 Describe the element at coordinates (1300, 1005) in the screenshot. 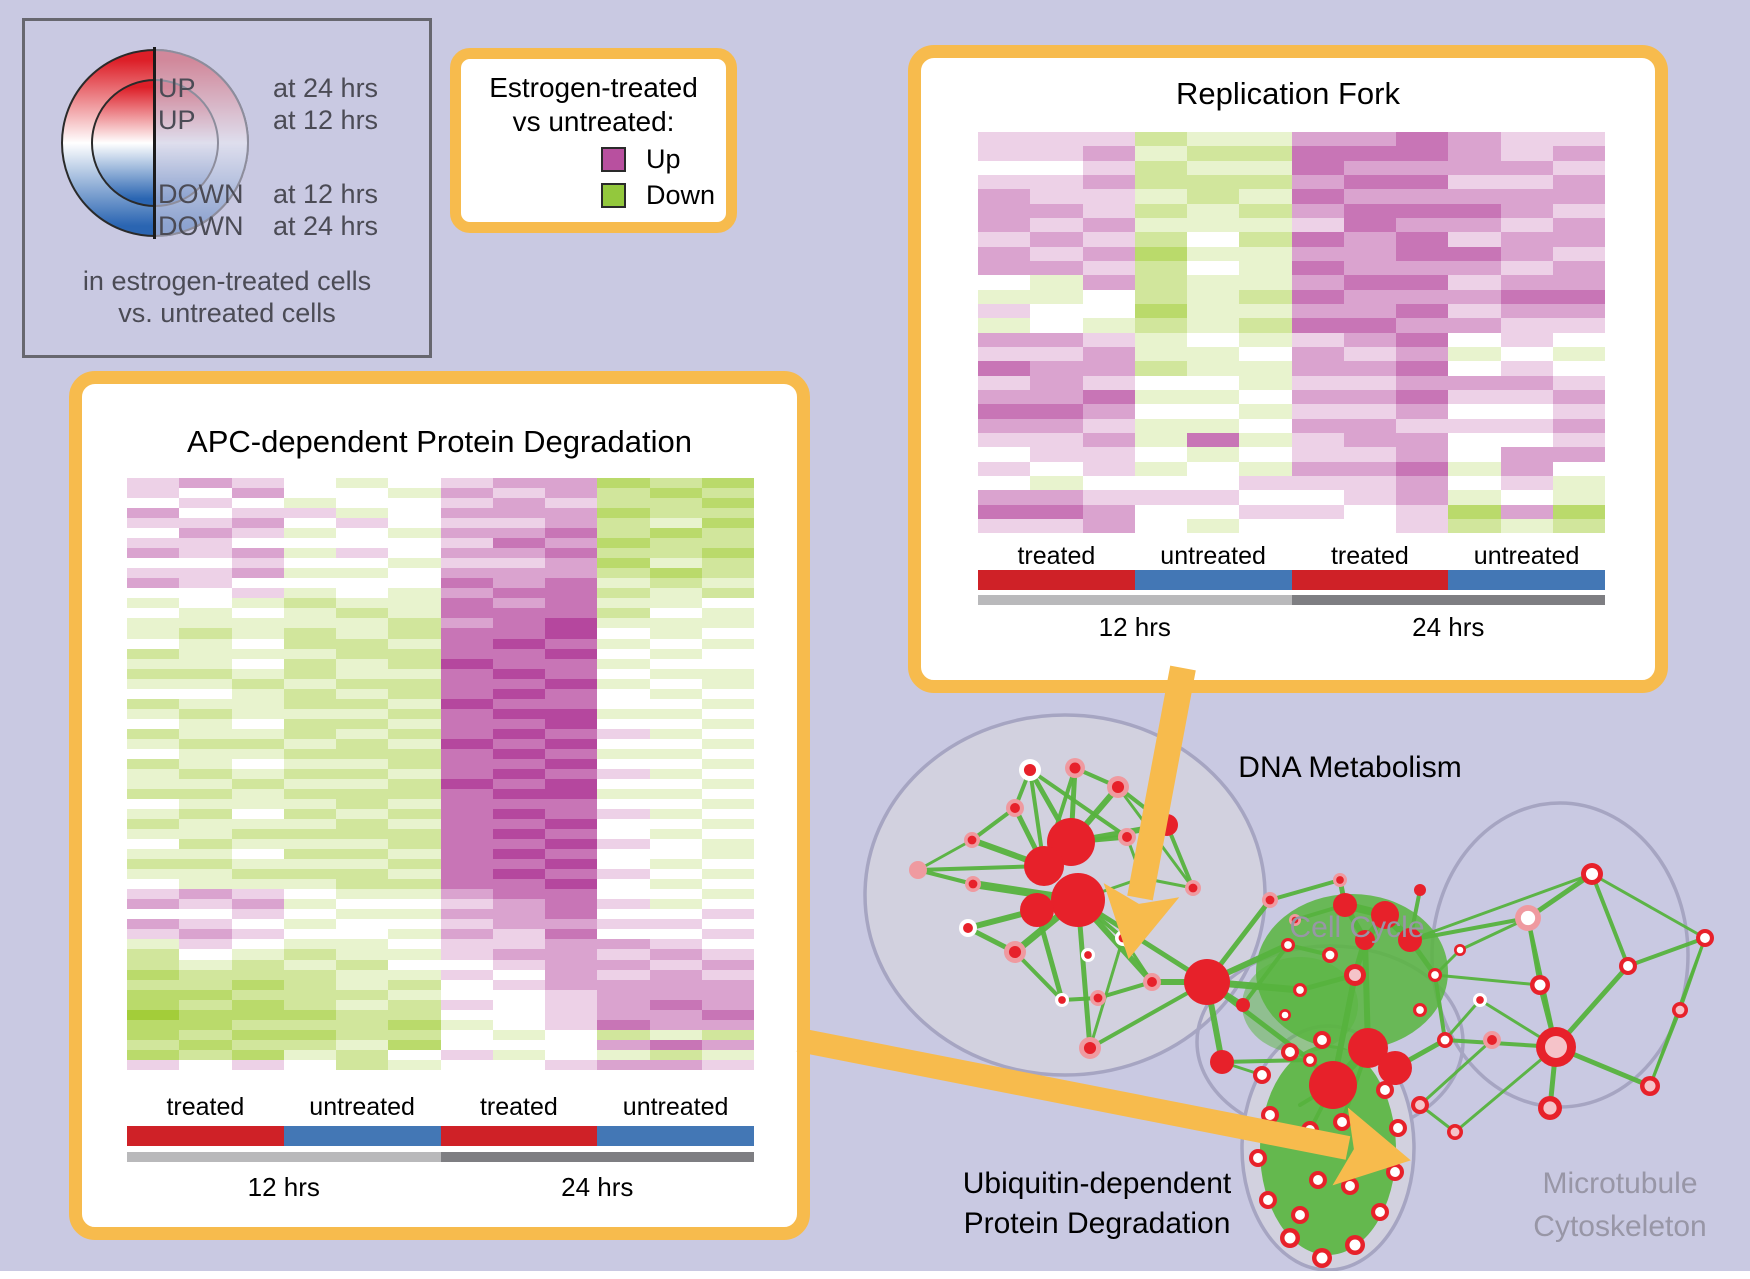

I see `edge-density-blob` at that location.